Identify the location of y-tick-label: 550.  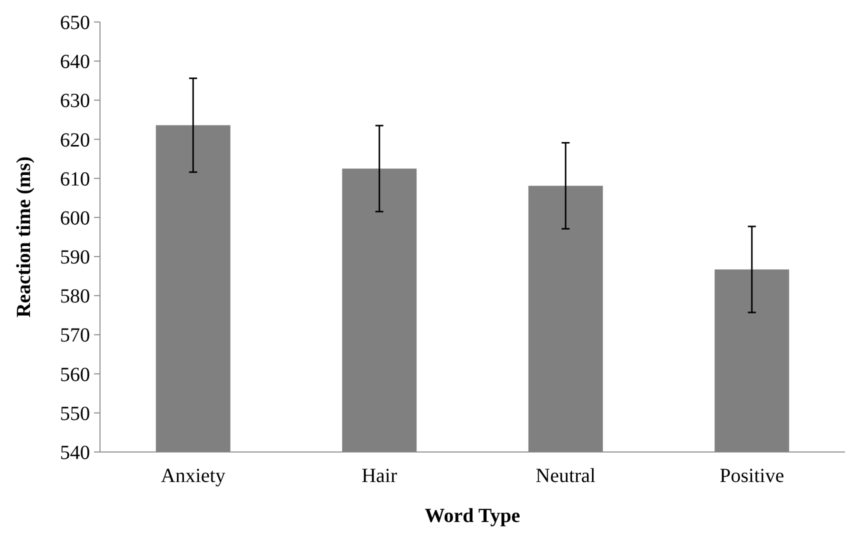
(75, 413).